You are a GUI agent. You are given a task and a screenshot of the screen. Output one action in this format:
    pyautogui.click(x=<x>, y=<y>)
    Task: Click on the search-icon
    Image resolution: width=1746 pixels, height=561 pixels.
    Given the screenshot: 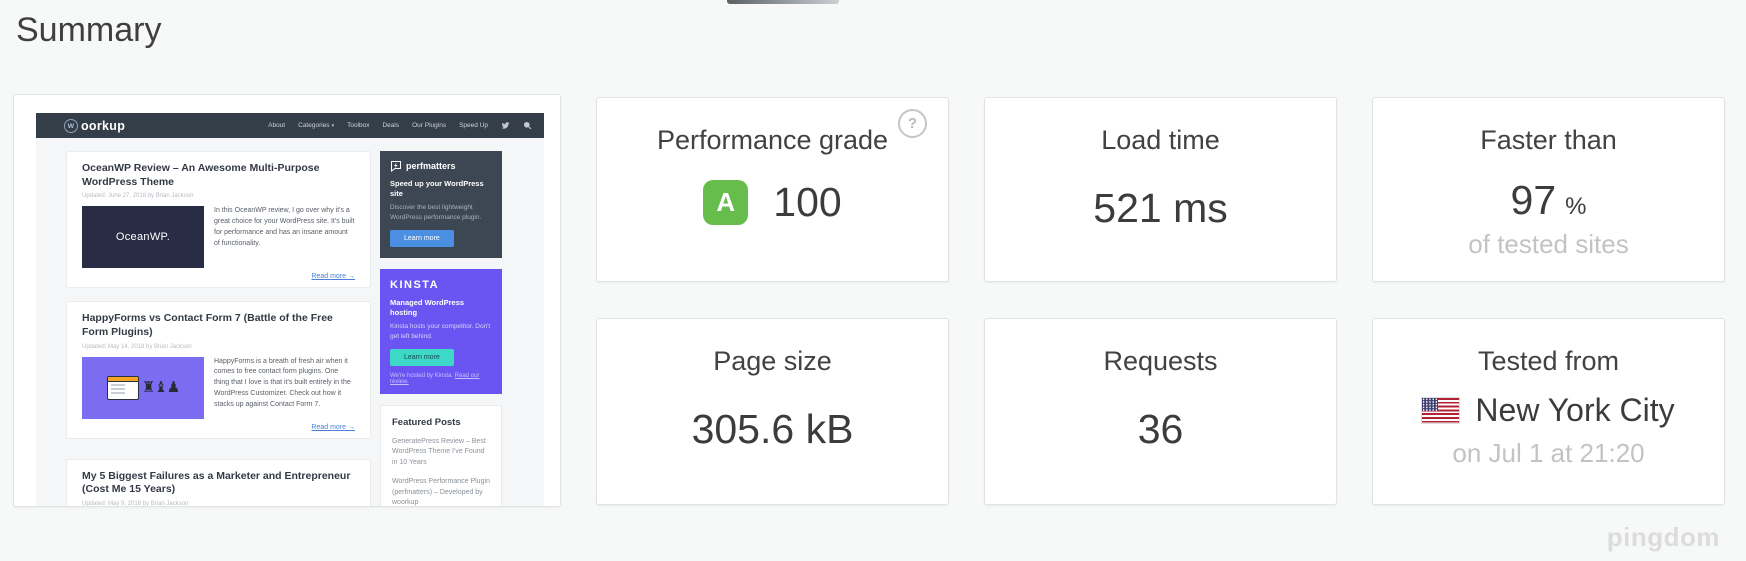 What is the action you would take?
    pyautogui.click(x=527, y=125)
    